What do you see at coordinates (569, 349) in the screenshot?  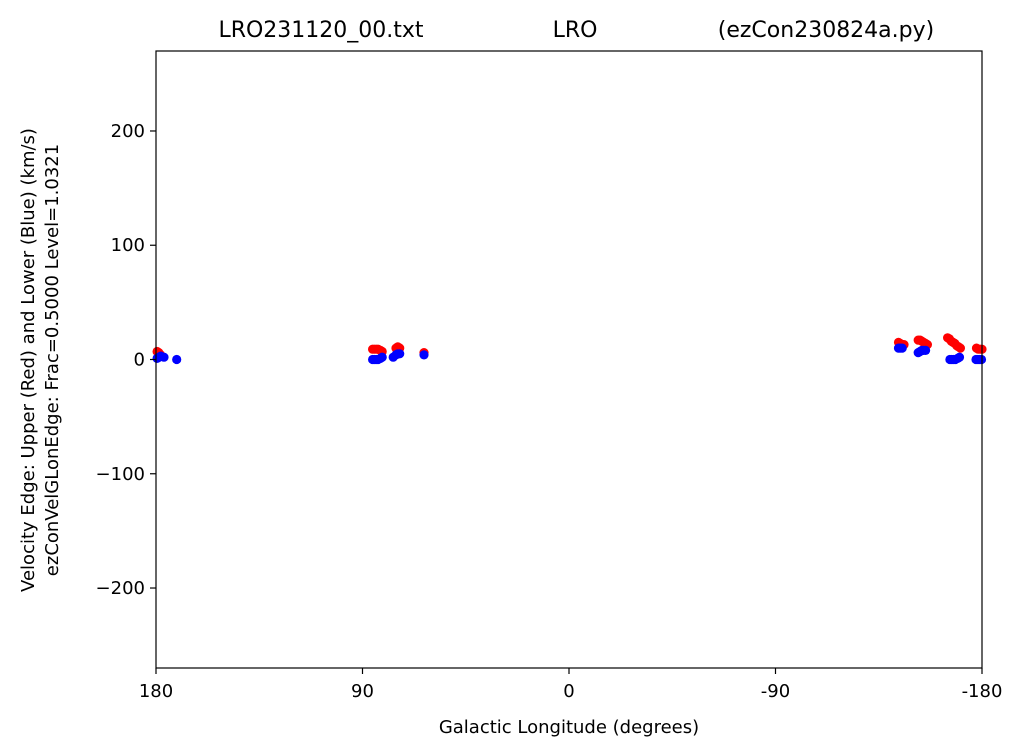 I see `data-points` at bounding box center [569, 349].